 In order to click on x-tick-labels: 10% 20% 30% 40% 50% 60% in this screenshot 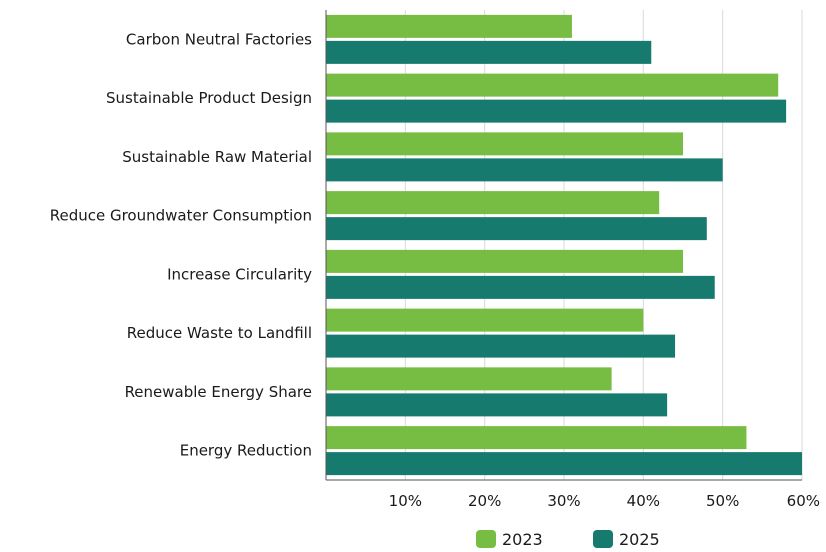, I will do `click(604, 501)`.